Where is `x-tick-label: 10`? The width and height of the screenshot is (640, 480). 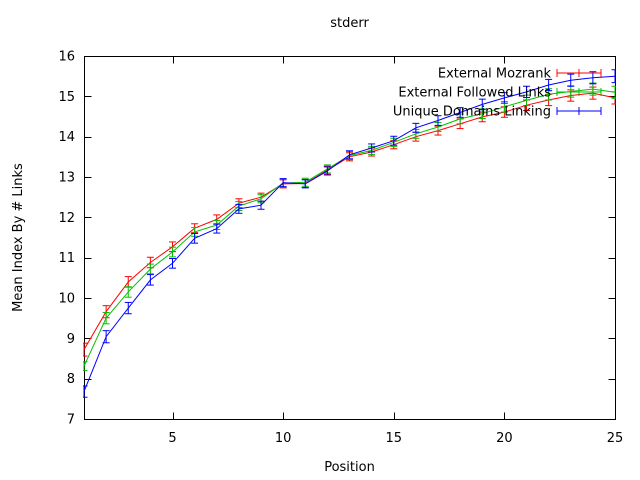
x-tick-label: 10 is located at coordinates (283, 438).